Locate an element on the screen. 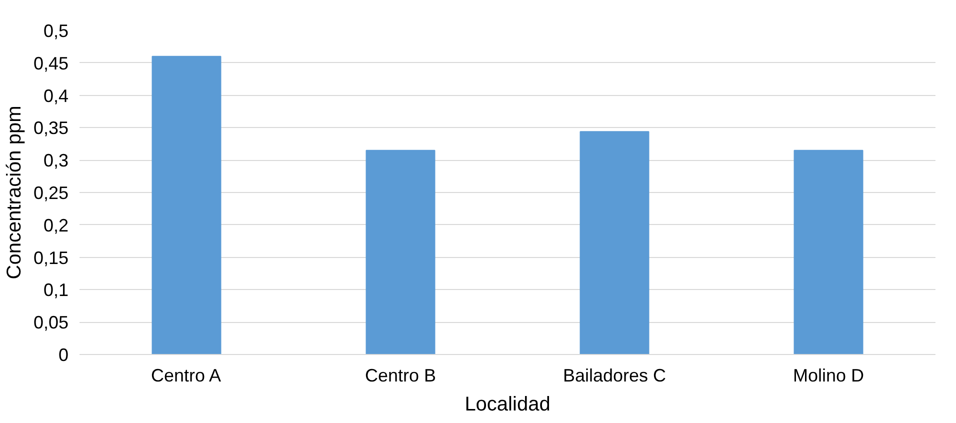 The height and width of the screenshot is (423, 956). y-tick-label: 0,25 is located at coordinates (51, 193).